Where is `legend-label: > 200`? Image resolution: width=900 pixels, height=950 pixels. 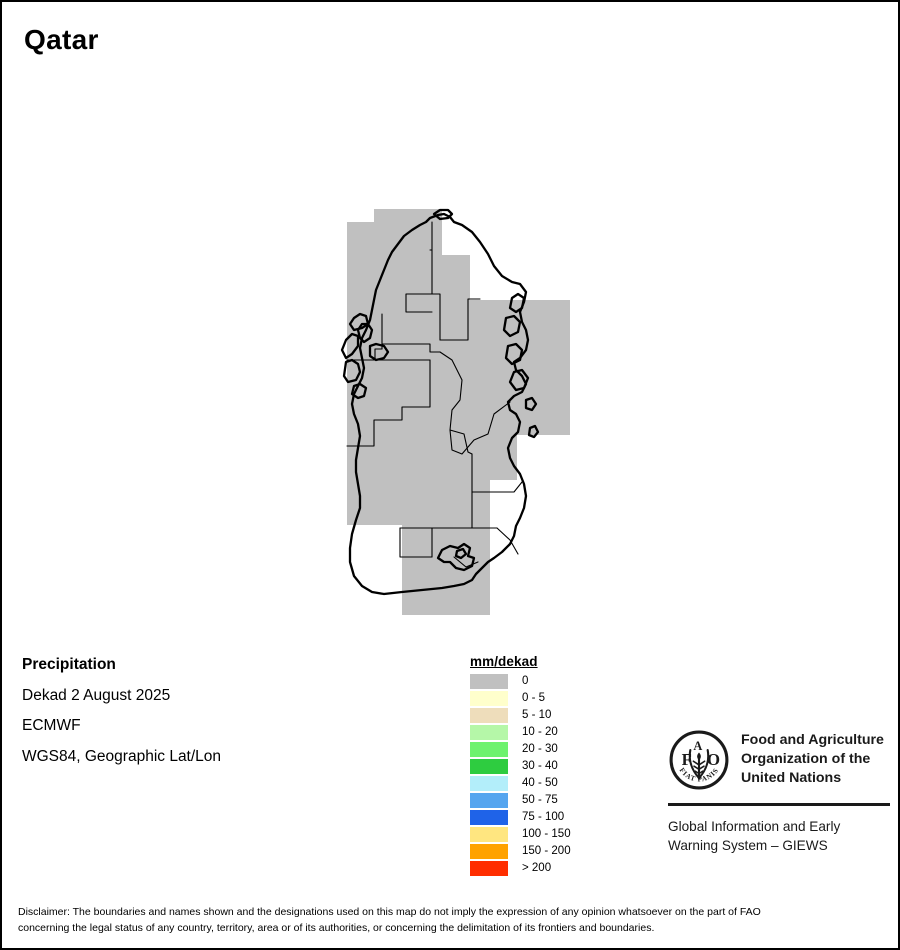
legend-label: > 200 is located at coordinates (537, 867).